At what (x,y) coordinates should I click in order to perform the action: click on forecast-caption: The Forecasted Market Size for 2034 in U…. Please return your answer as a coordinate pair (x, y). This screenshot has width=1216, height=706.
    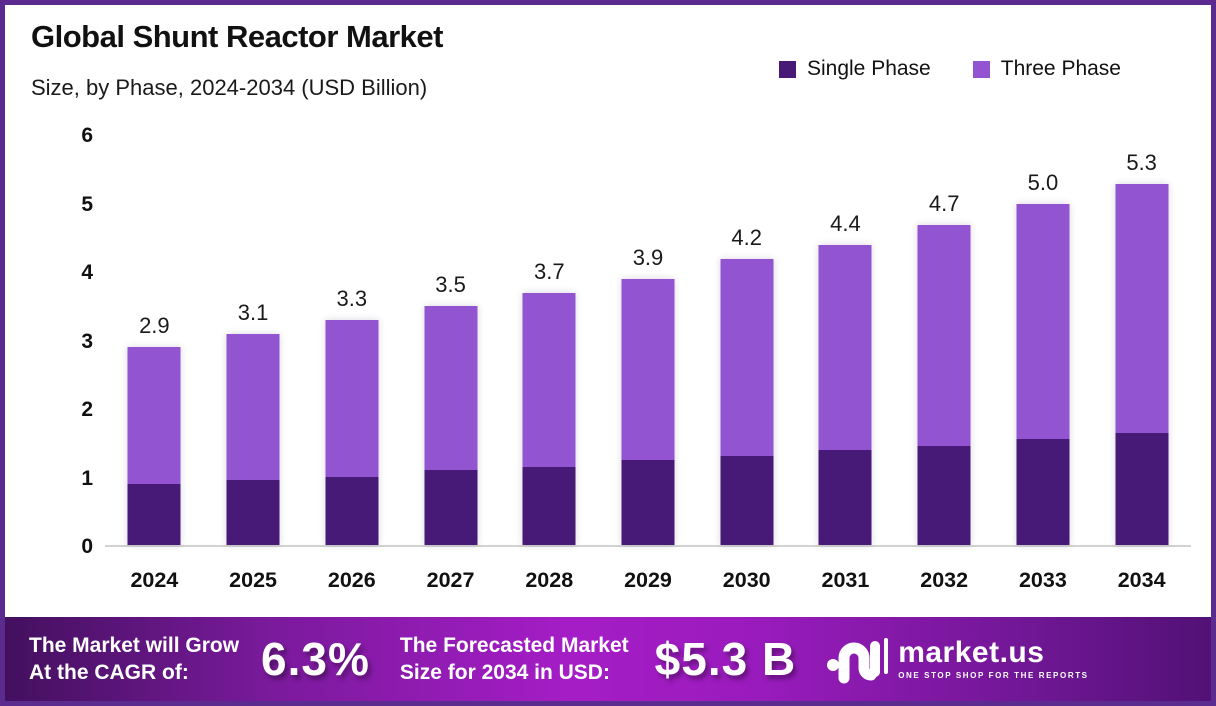
    Looking at the image, I should click on (514, 659).